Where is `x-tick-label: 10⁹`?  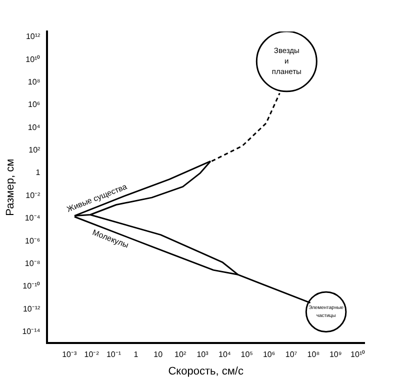
x-tick-label: 10⁹ is located at coordinates (335, 355).